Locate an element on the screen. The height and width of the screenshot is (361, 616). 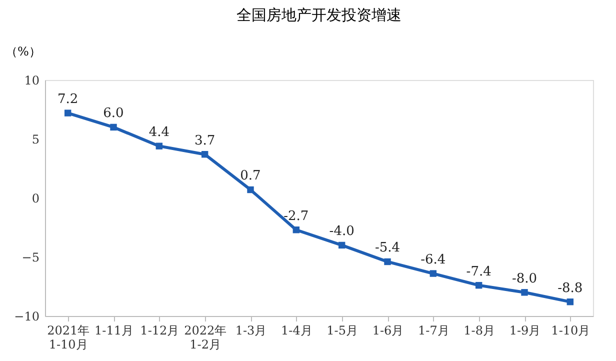
y-tick-label: 10 is located at coordinates (32, 81).